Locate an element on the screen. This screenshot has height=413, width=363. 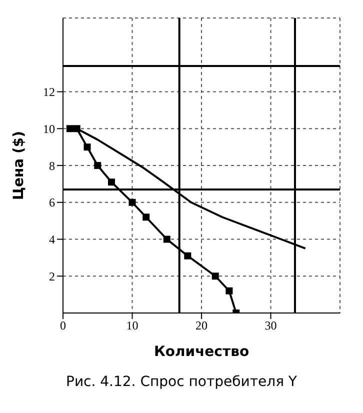
x-tick-label: 20 is located at coordinates (202, 325).